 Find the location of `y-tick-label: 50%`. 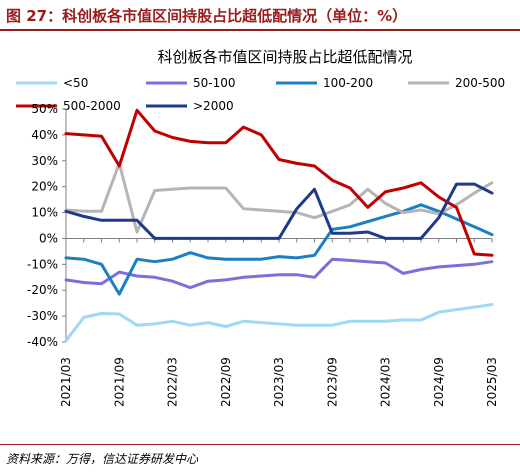

y-tick-label: 50% is located at coordinates (44, 109).